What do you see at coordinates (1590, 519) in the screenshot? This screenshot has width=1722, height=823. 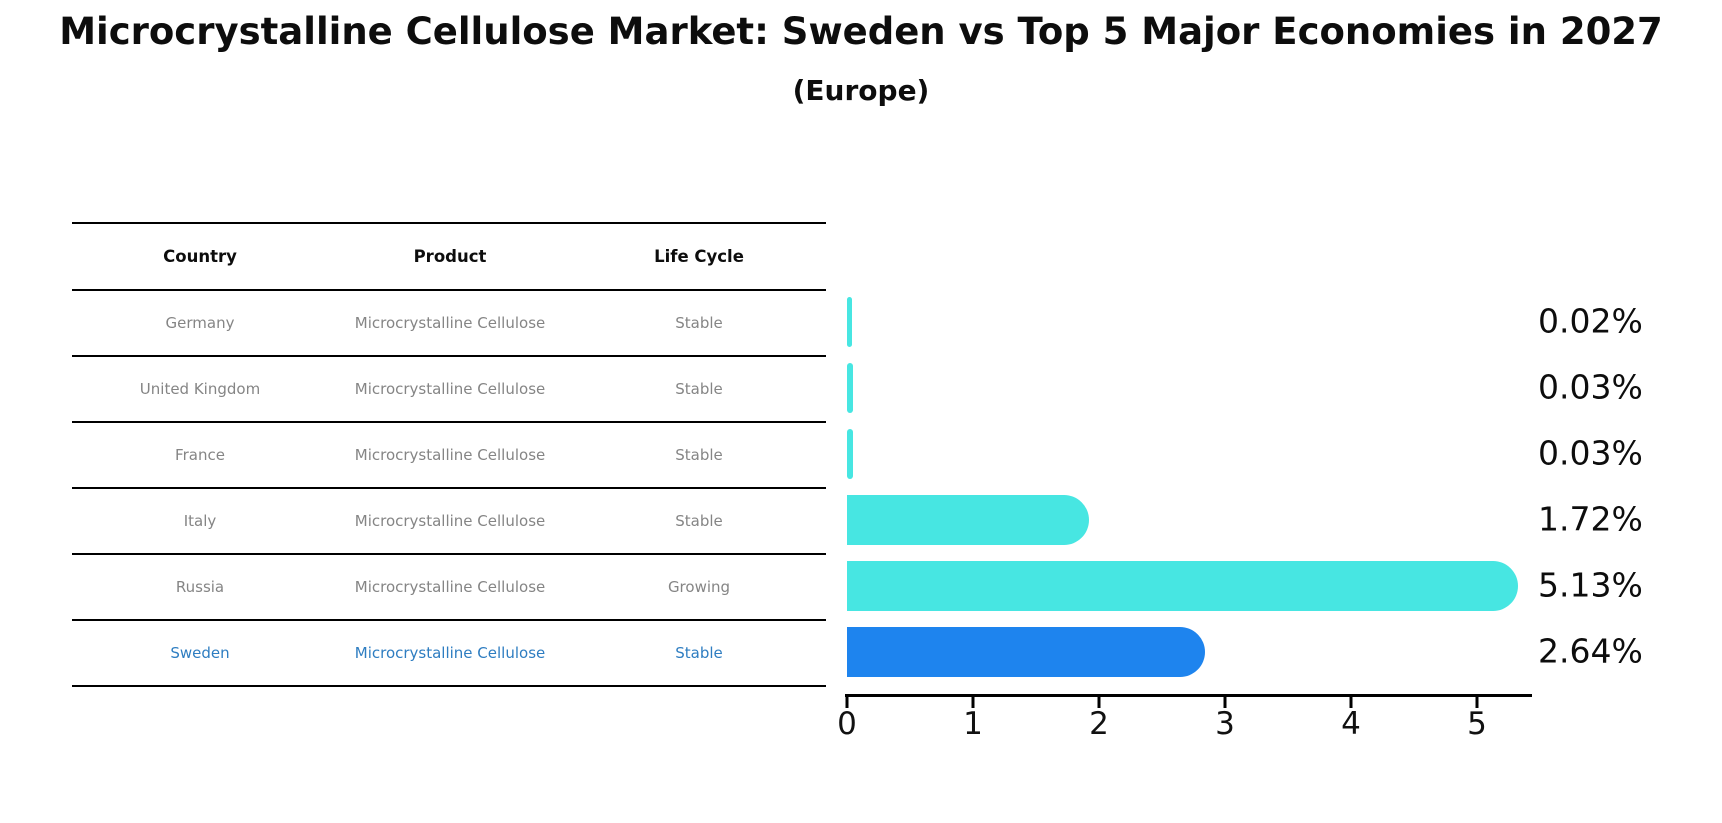 I see `value-label-italy: 1.72%` at bounding box center [1590, 519].